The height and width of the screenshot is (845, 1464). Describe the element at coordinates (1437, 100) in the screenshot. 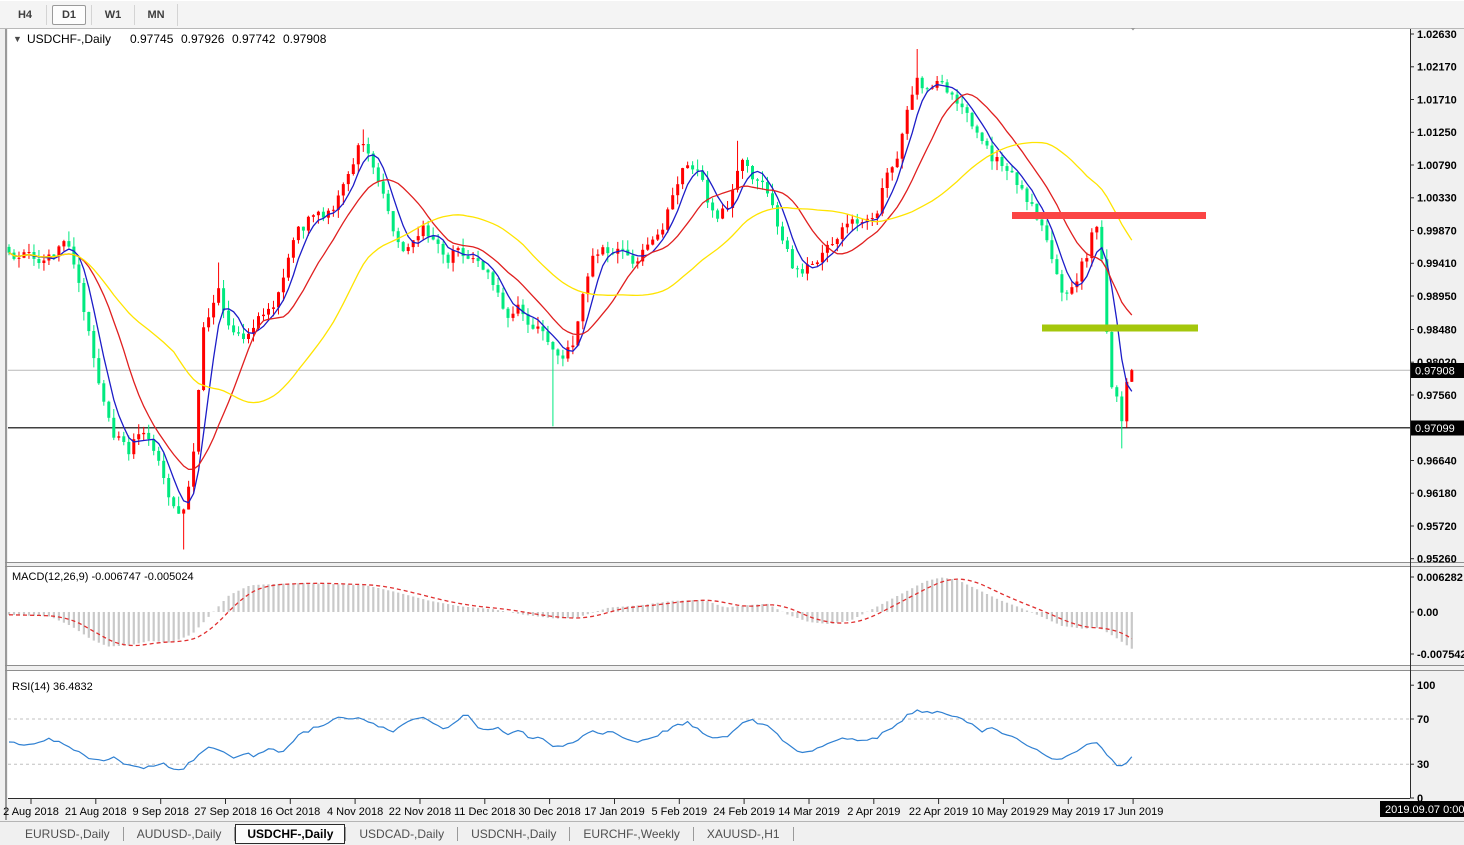

I see `axis-tick-label: 1.01710` at that location.